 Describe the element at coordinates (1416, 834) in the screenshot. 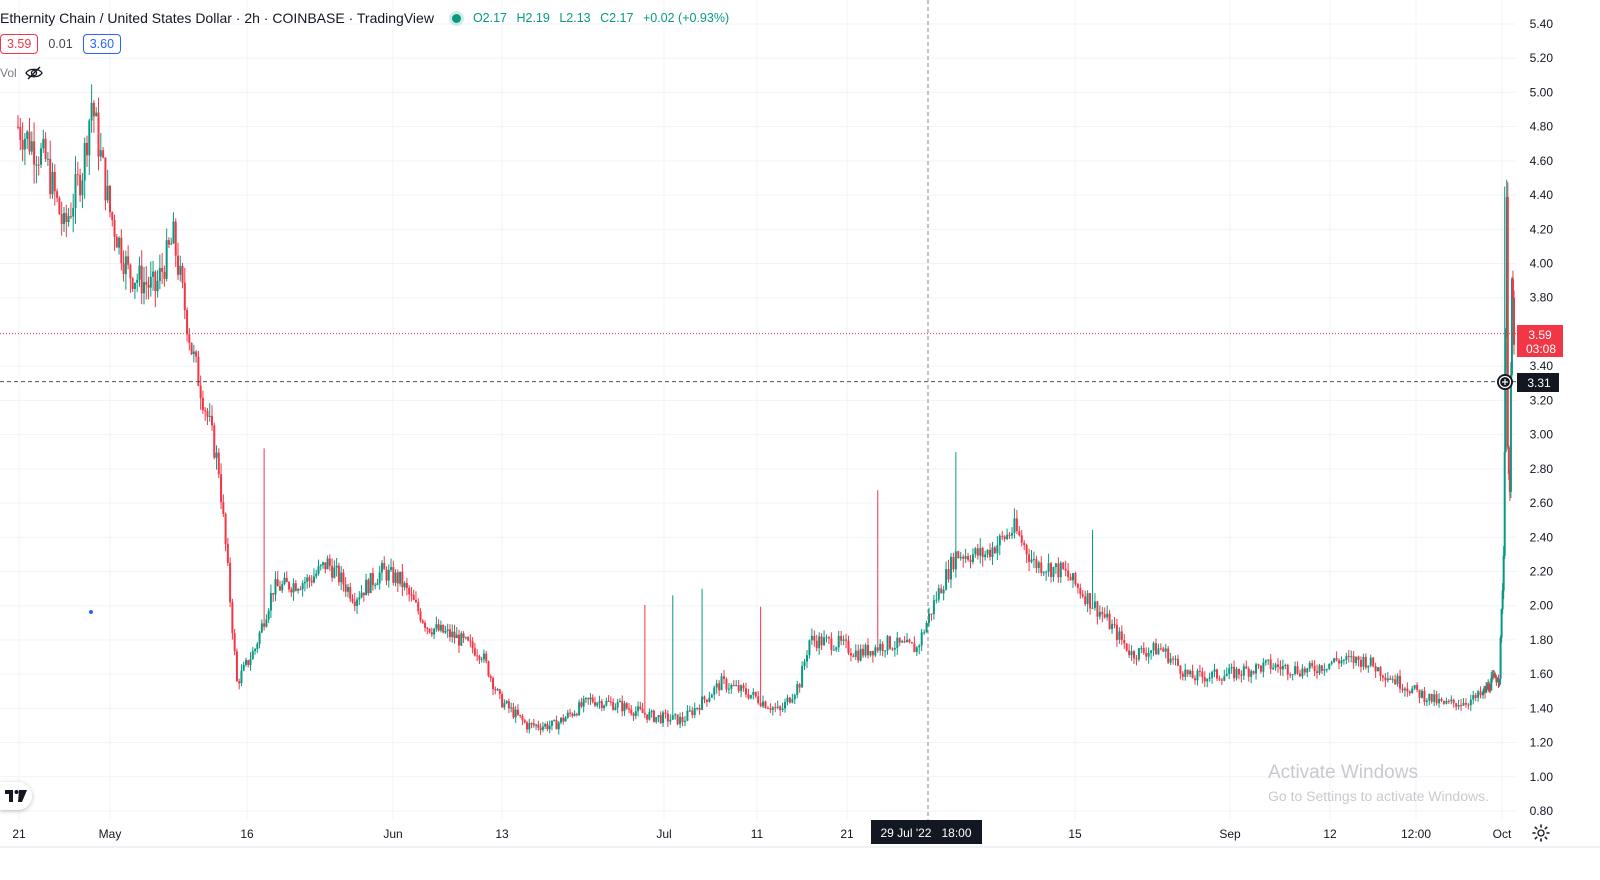

I see `x-tick-label: 12:00` at that location.